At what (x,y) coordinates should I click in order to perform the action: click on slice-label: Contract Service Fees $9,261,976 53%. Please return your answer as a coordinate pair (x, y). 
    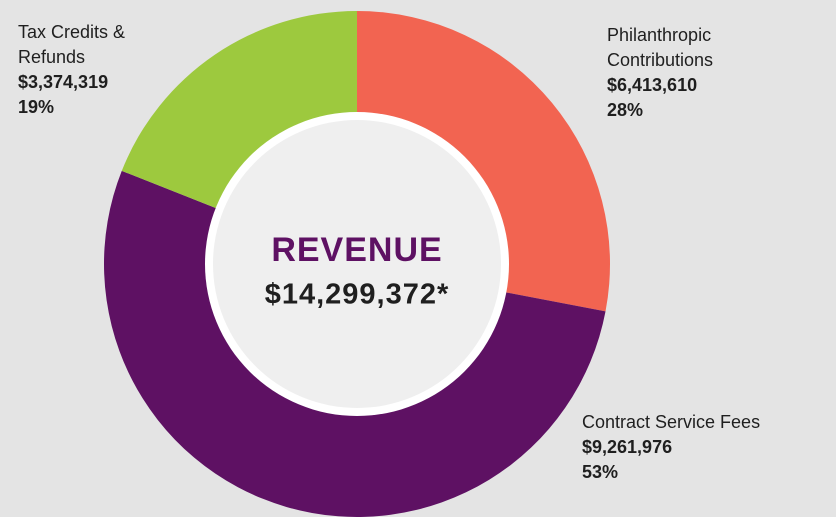
    Looking at the image, I should click on (707, 447).